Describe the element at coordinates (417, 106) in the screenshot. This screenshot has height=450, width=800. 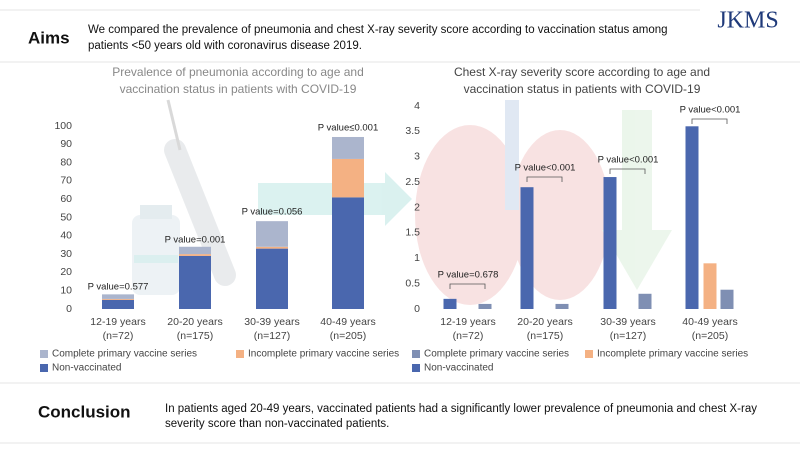
I see `y-tick-label: 4` at that location.